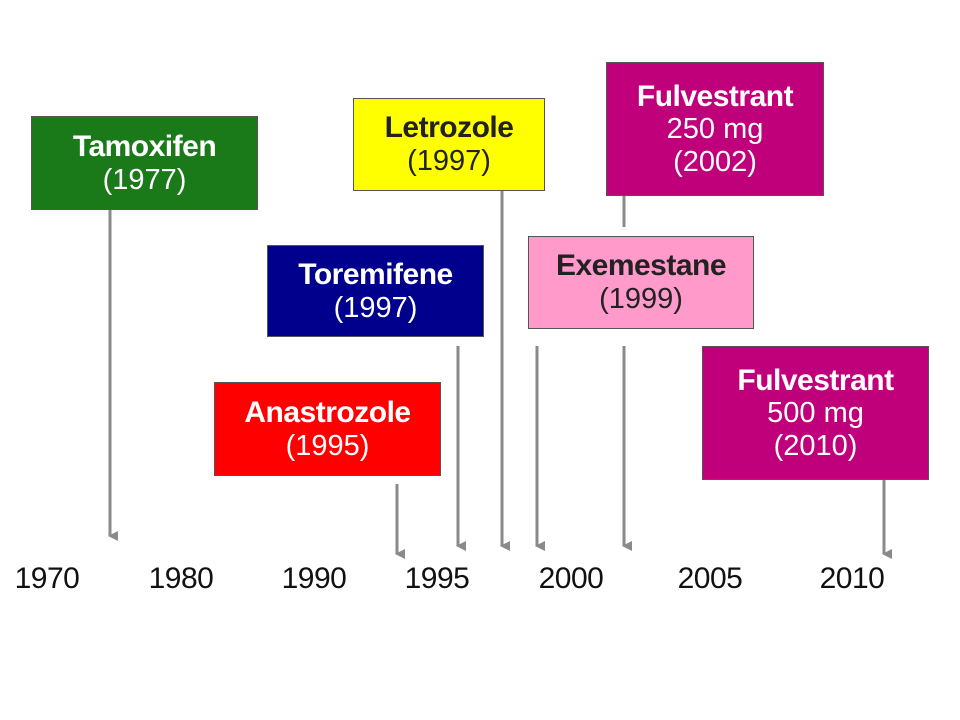  What do you see at coordinates (852, 578) in the screenshot?
I see `axis-year-label: 2010` at bounding box center [852, 578].